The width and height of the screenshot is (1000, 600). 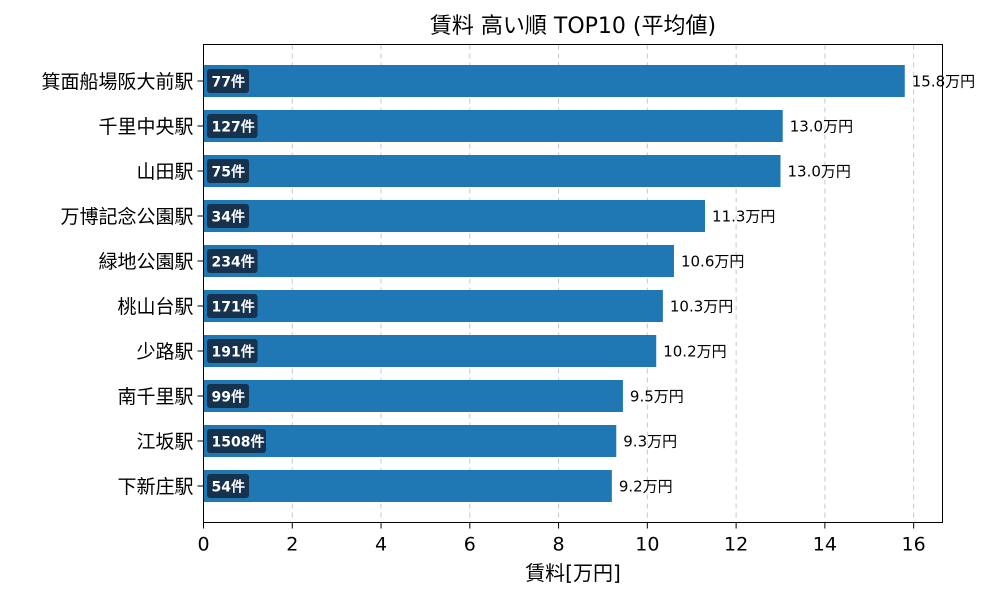 What do you see at coordinates (203, 545) in the screenshot?
I see `x-tick-label: 0` at bounding box center [203, 545].